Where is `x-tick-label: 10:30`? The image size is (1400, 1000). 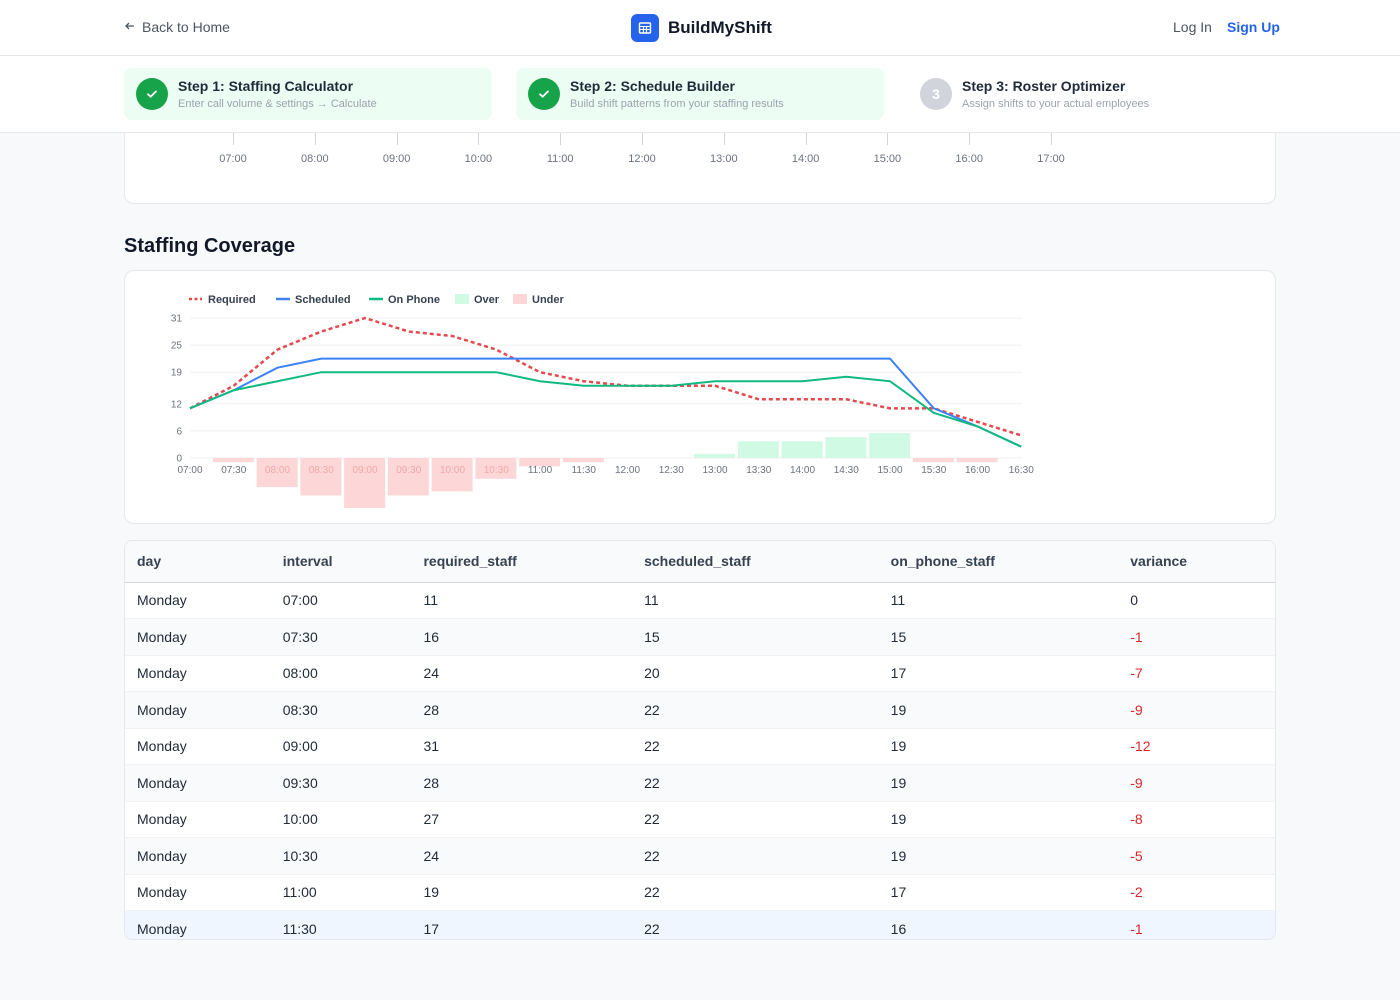 x-tick-label: 10:30 is located at coordinates (496, 470).